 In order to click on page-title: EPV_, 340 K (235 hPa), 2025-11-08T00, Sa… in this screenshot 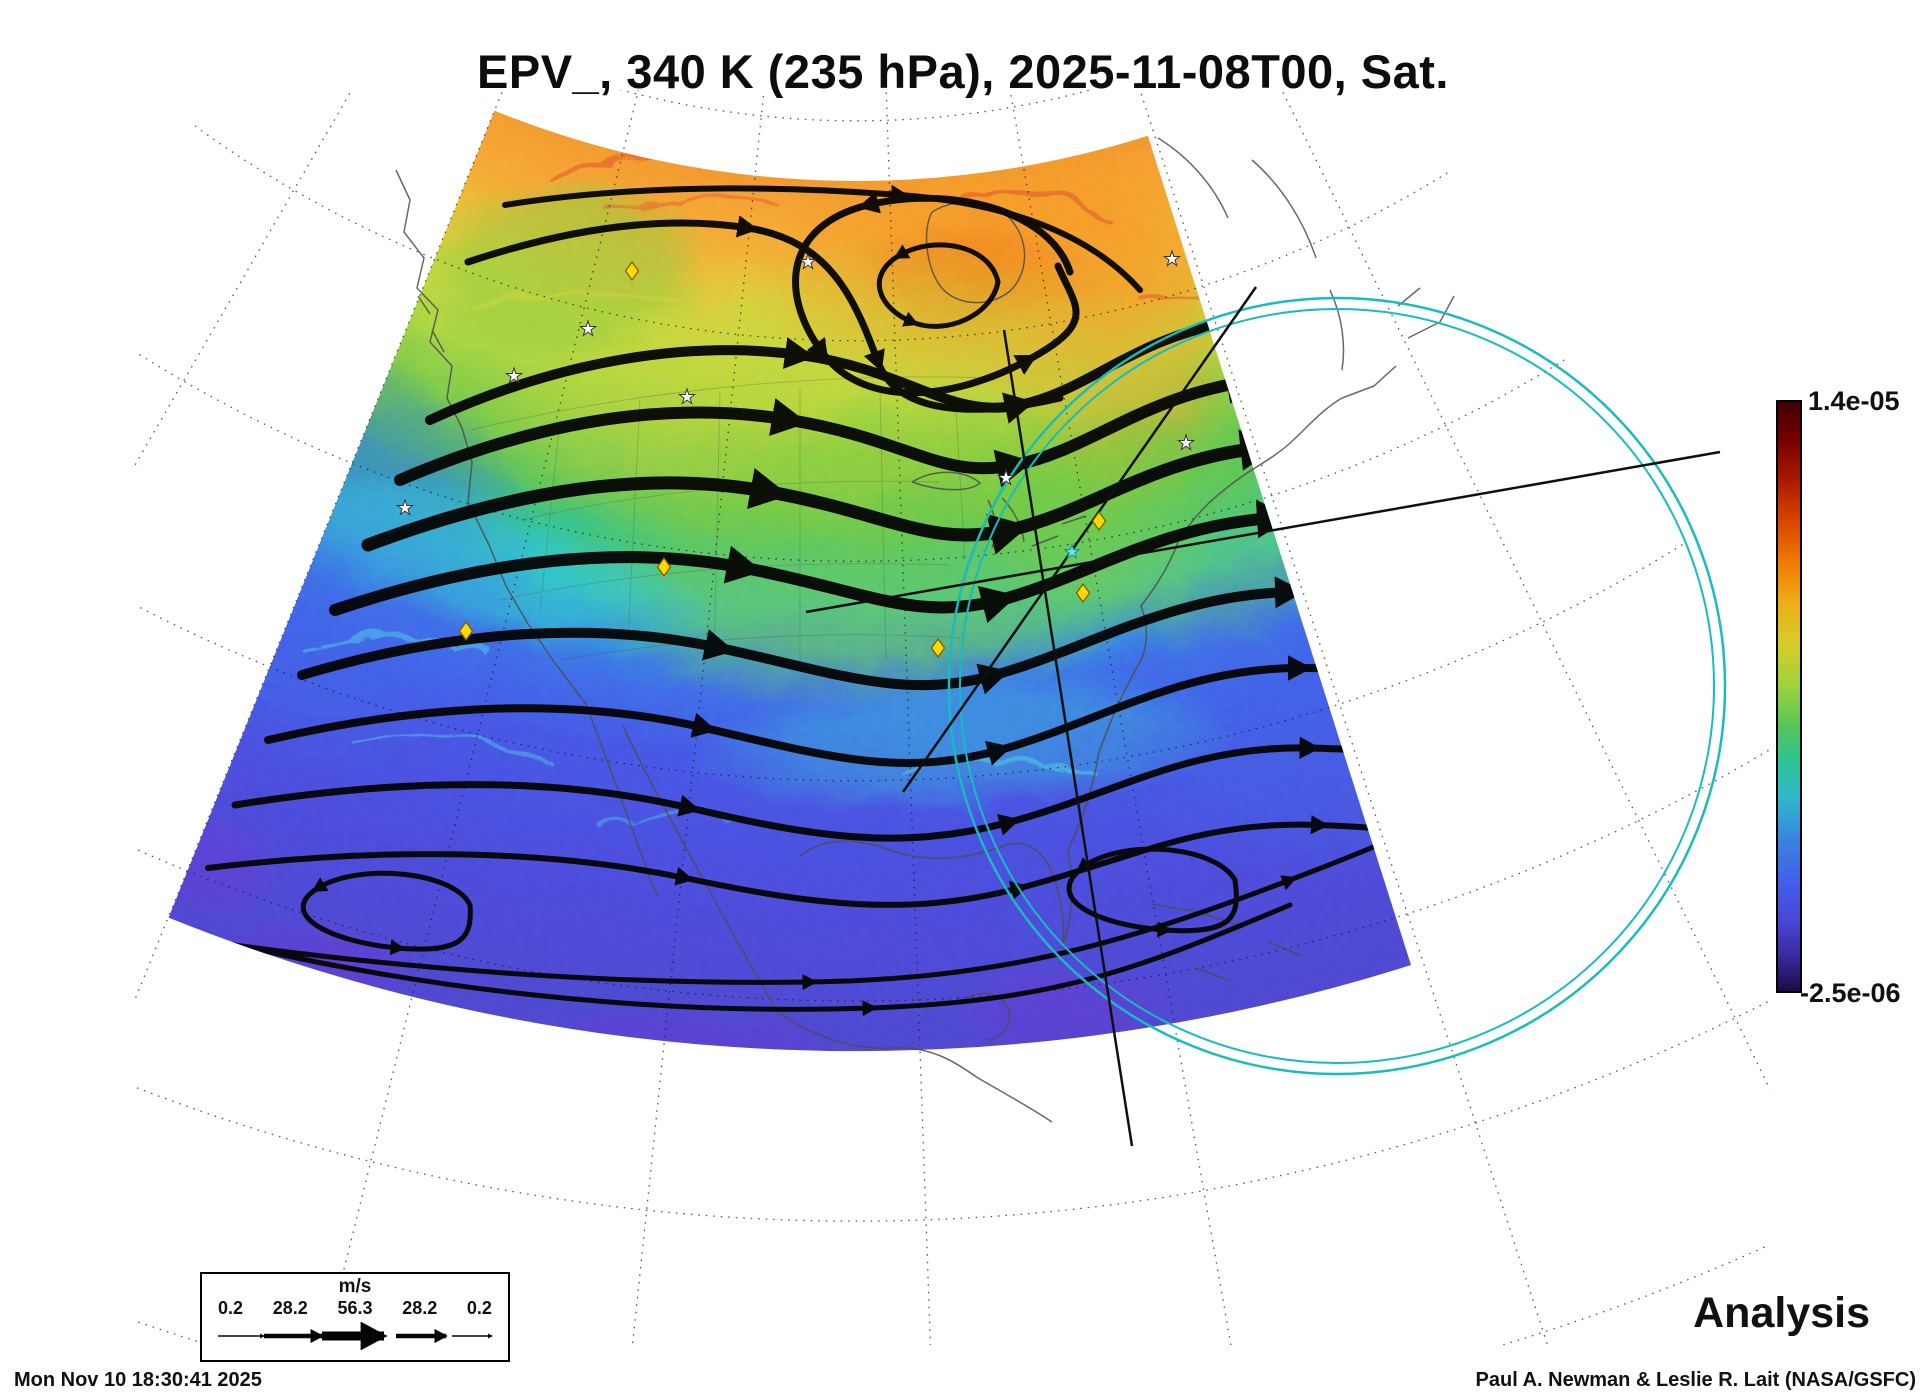, I will do `click(963, 71)`.